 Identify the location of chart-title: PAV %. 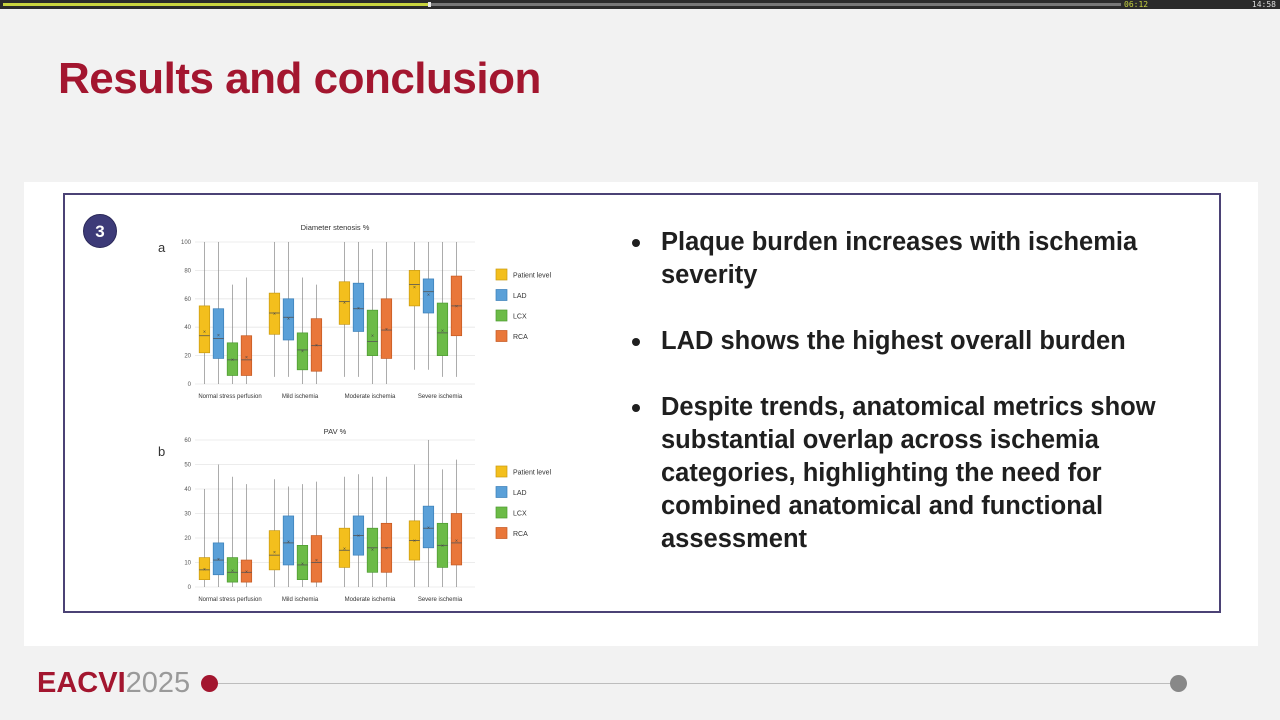
(335, 431).